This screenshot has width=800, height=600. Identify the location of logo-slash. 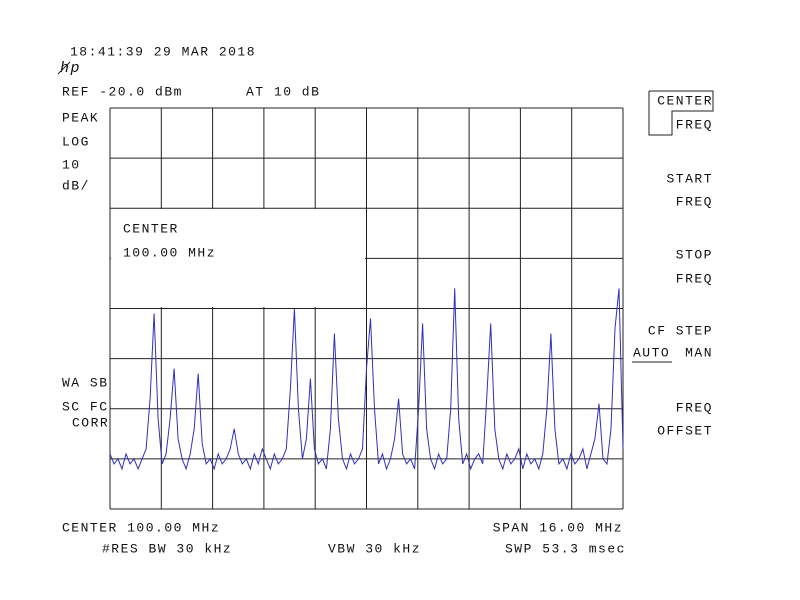
(64, 68).